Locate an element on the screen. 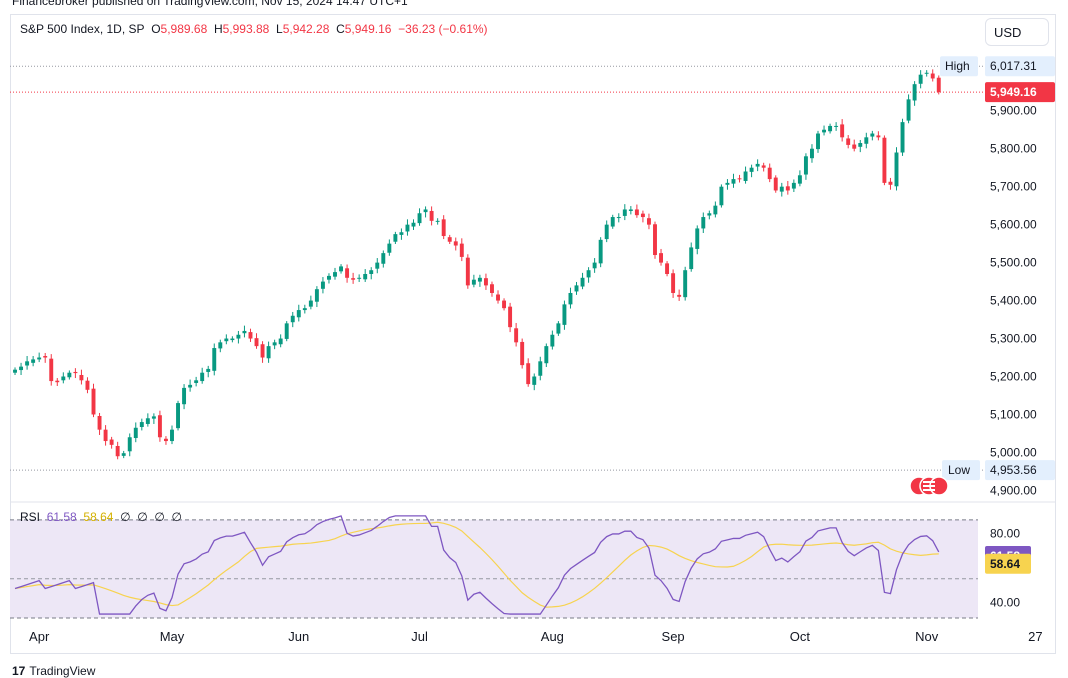 The width and height of the screenshot is (1068, 678). x-tick-label: Jul is located at coordinates (419, 636).